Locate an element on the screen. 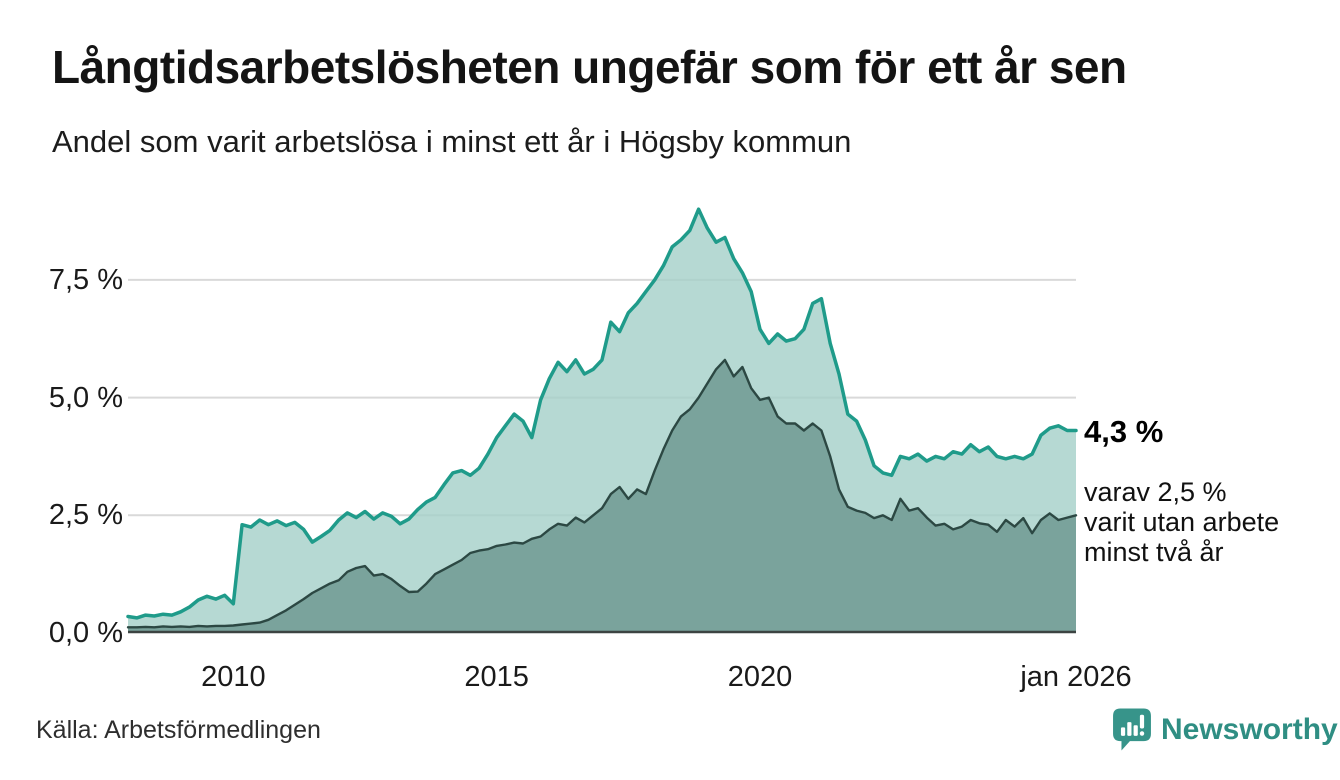 The image size is (1340, 780). newsworthy-logo-icon is located at coordinates (1132, 729).